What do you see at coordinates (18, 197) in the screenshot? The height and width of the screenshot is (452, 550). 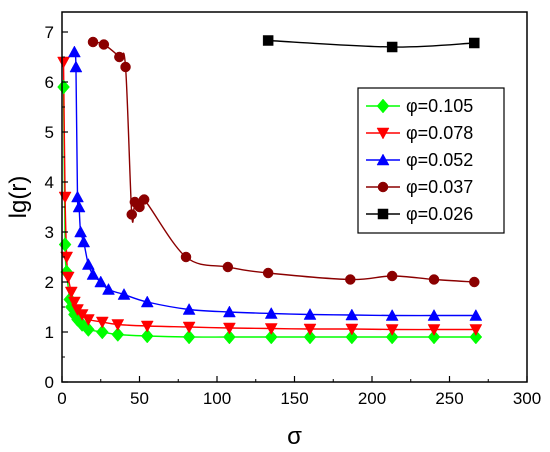 I see `y-axis-title: lg(r)` at bounding box center [18, 197].